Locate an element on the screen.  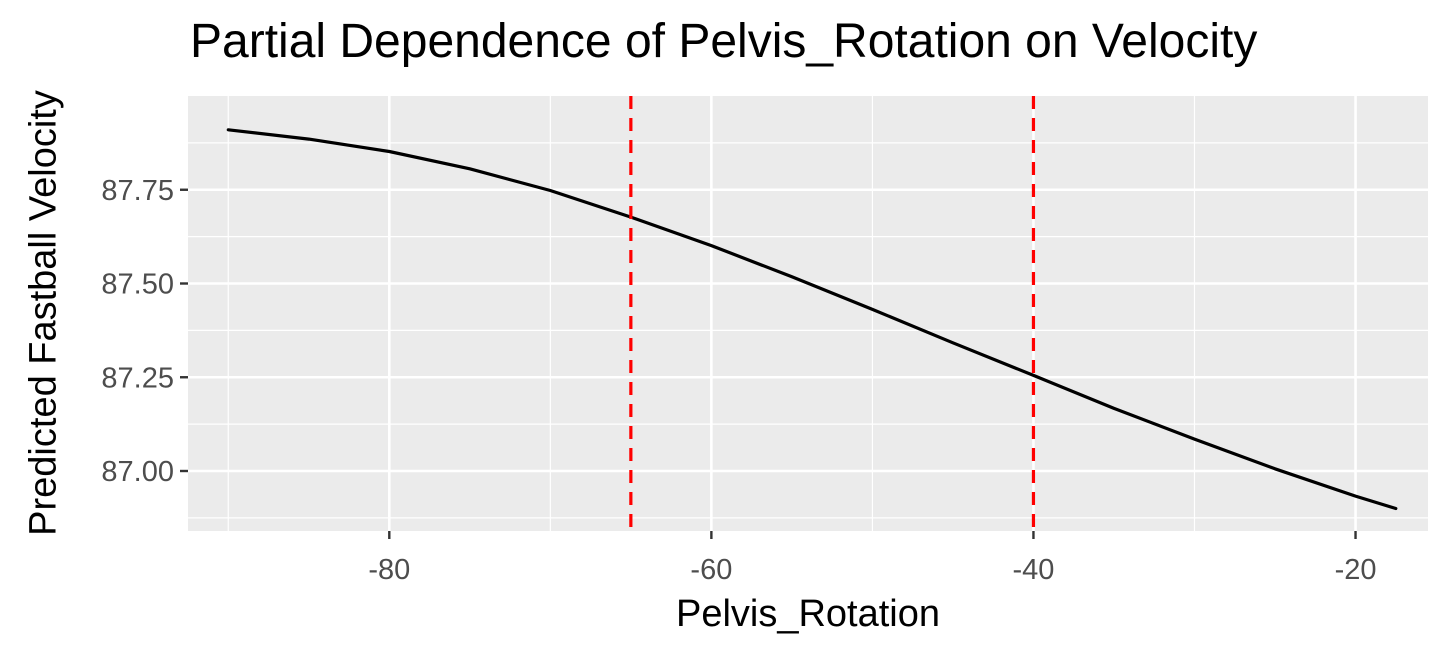
x-tick-label: -60 is located at coordinates (711, 570).